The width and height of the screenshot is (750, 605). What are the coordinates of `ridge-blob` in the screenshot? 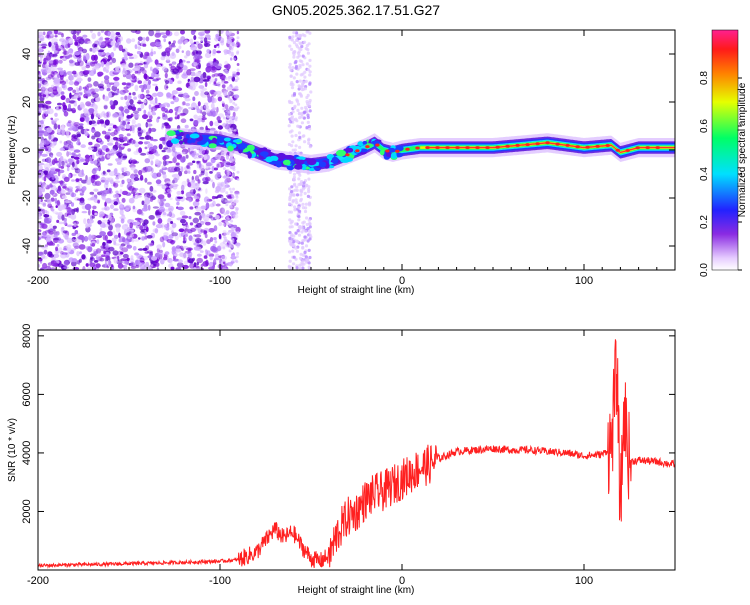 It's located at (365, 142).